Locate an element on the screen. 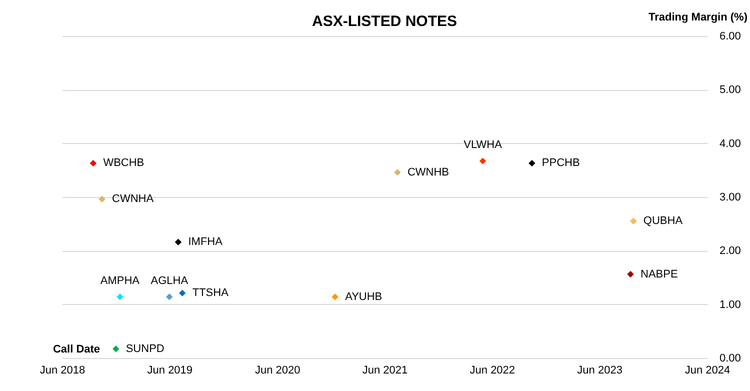 This screenshot has width=750, height=391. annotation: AYUHB is located at coordinates (363, 296).